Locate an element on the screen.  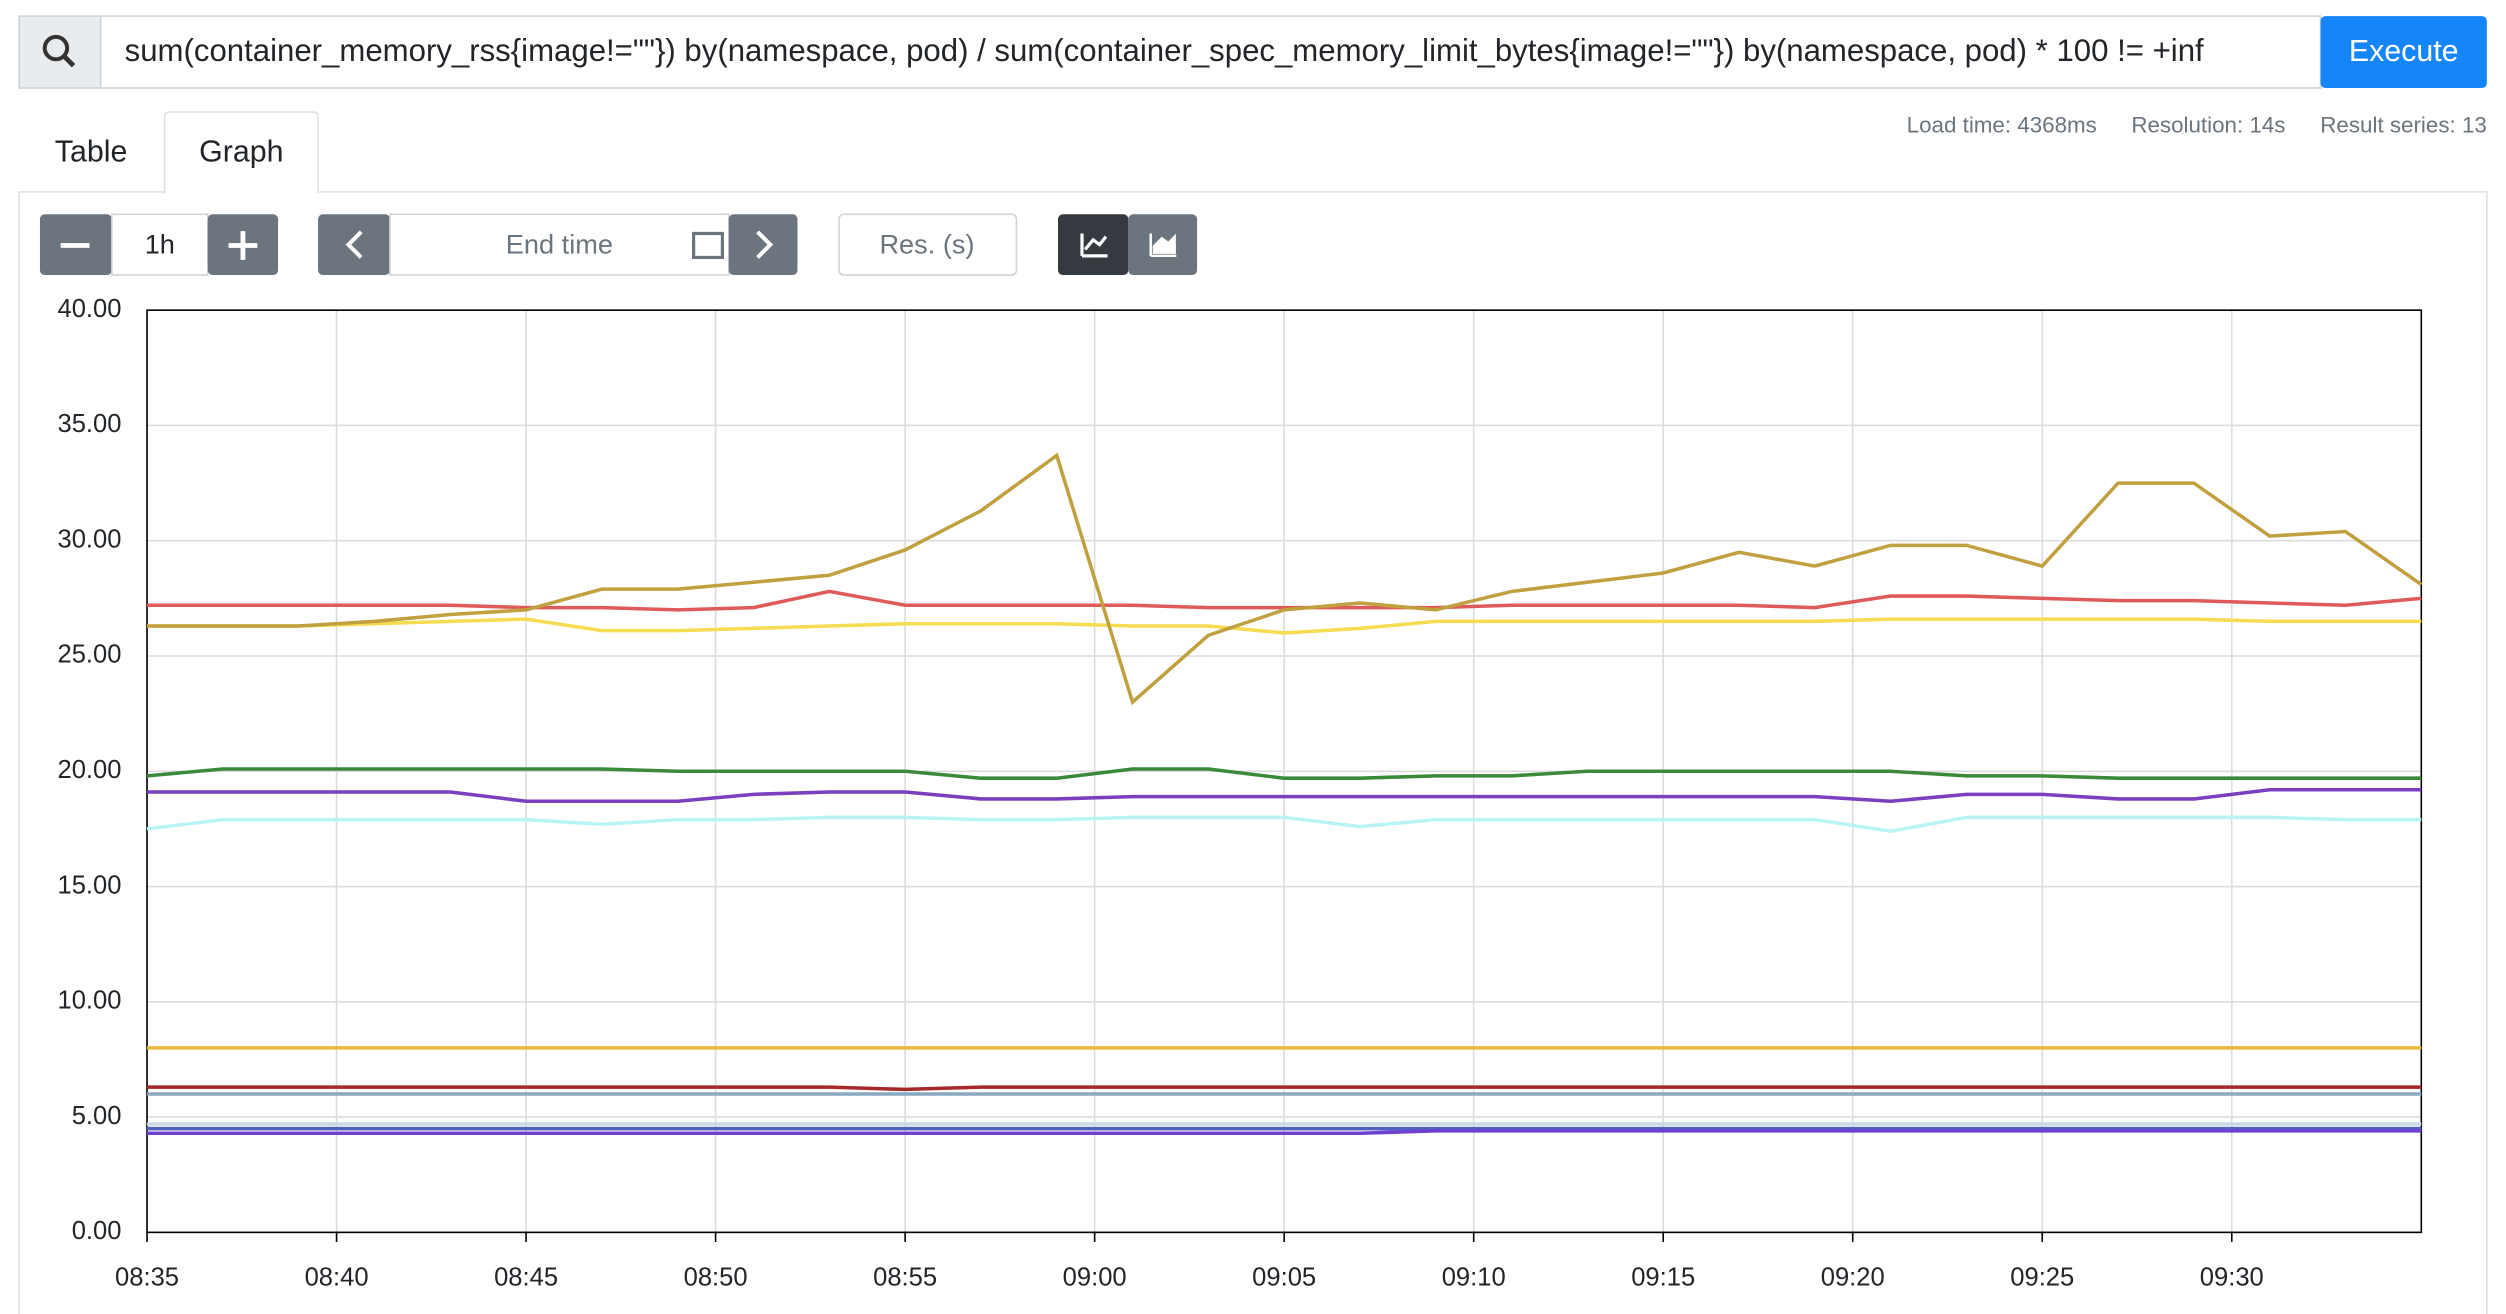
x-tick-label: 08:45 is located at coordinates (526, 1277).